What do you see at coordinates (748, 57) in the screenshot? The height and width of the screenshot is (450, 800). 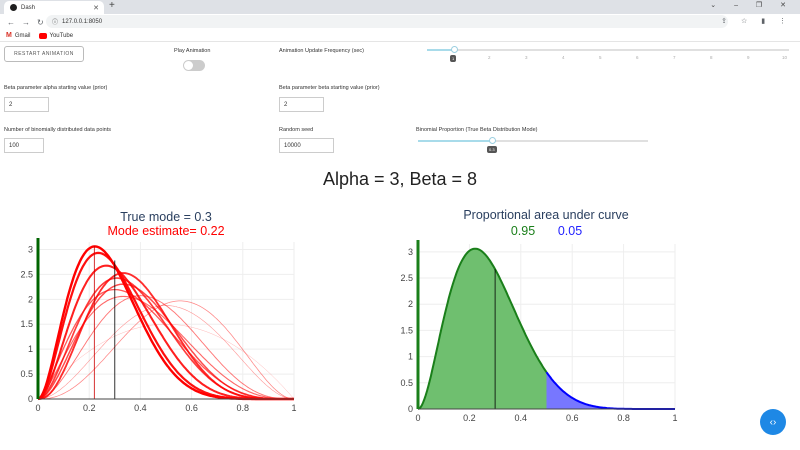 I see `slider-tick: 9` at bounding box center [748, 57].